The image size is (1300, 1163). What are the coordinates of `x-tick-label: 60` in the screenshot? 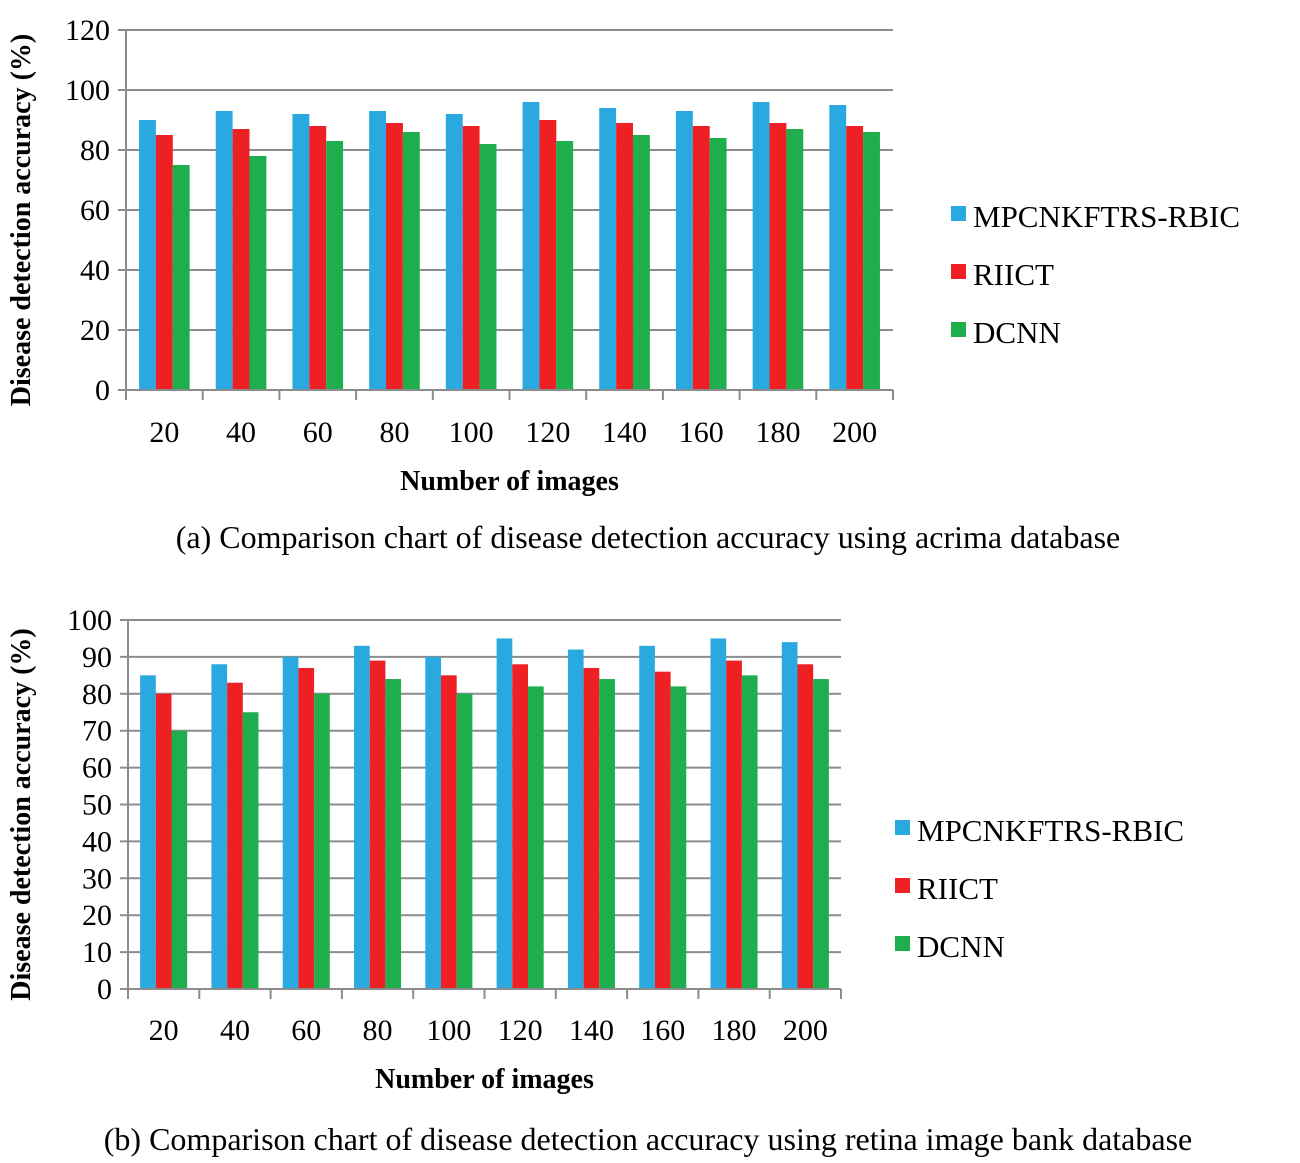 It's located at (306, 1030).